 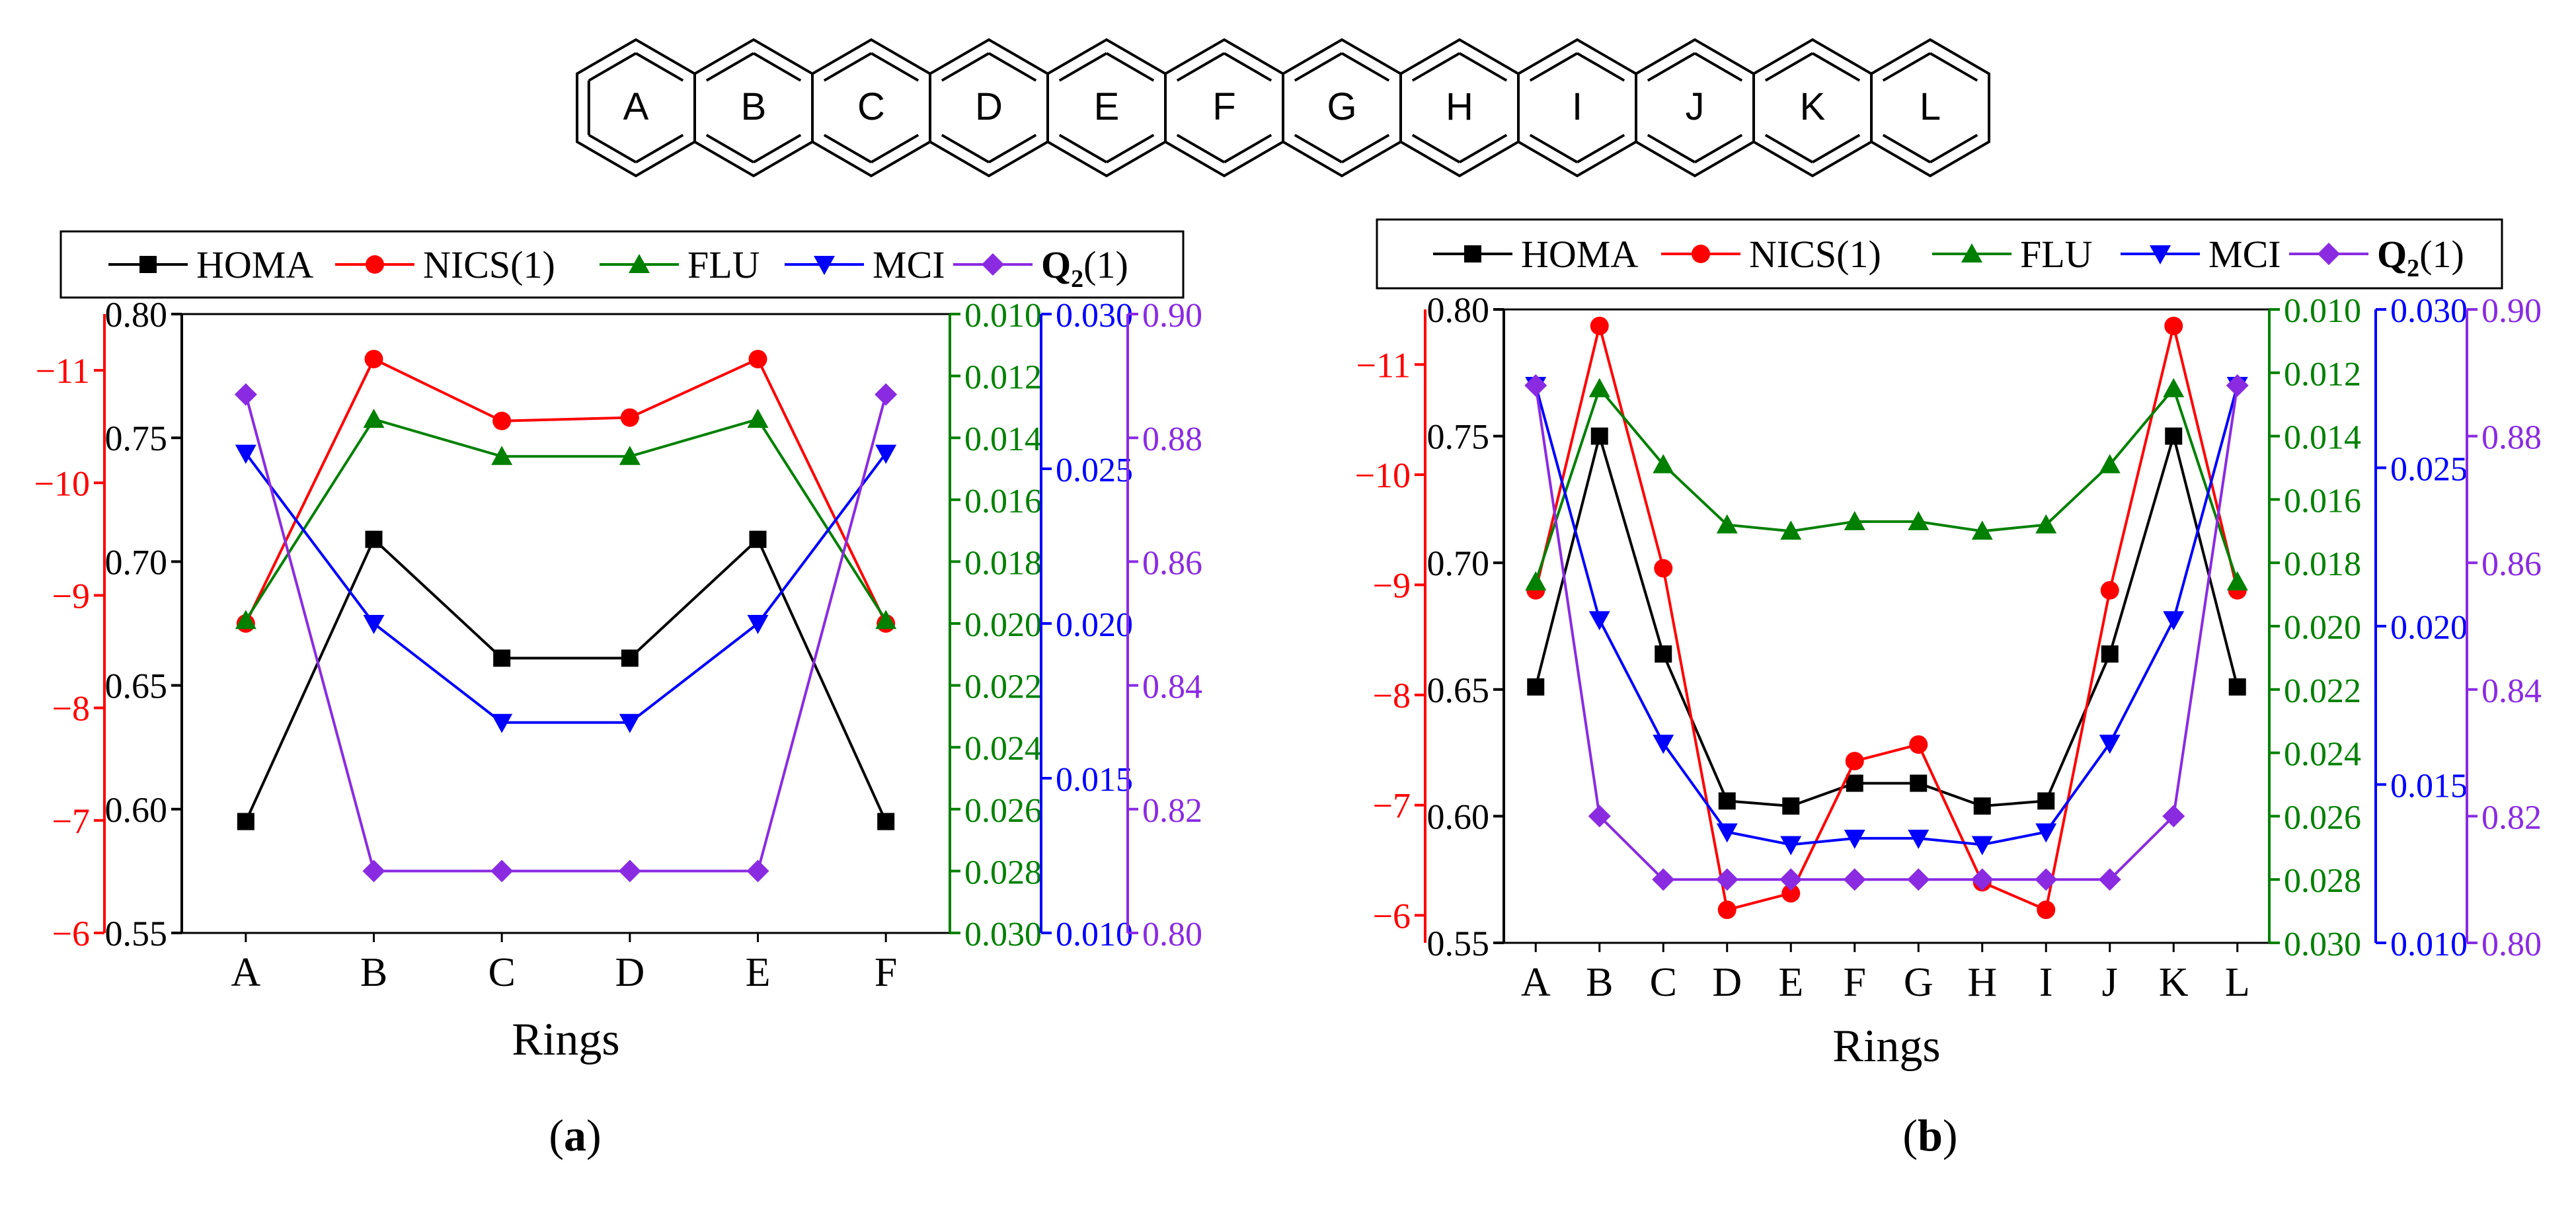 What do you see at coordinates (136, 438) in the screenshot?
I see `homa-tick-label: 0.75` at bounding box center [136, 438].